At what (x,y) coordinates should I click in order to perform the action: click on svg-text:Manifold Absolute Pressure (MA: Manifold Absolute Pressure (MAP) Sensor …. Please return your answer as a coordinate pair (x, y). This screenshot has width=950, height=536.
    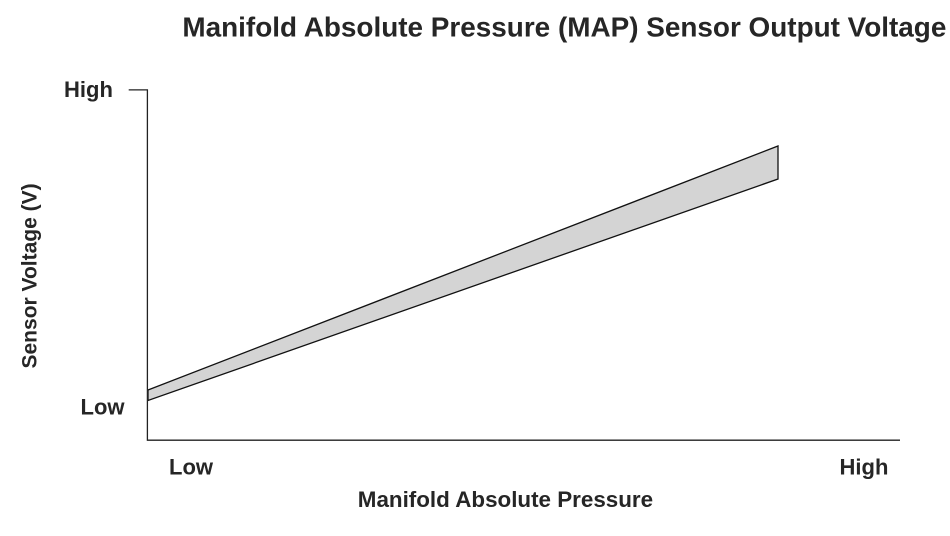
    Looking at the image, I should click on (564, 27).